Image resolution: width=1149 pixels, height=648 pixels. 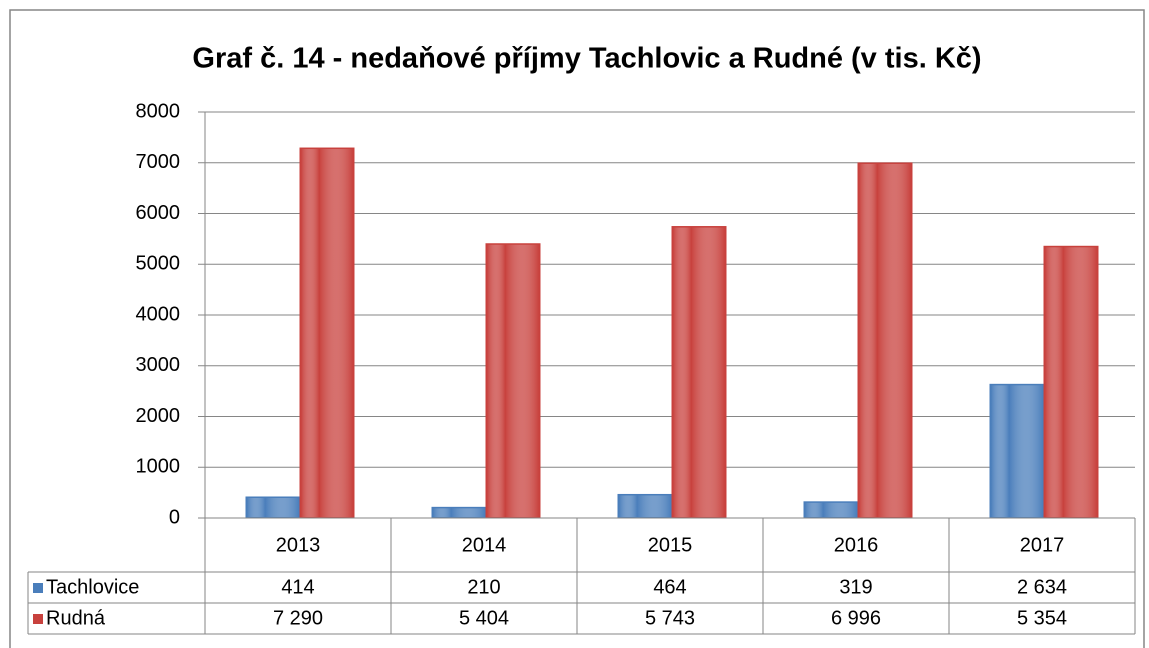 What do you see at coordinates (158, 416) in the screenshot?
I see `y-tick-label: 2000` at bounding box center [158, 416].